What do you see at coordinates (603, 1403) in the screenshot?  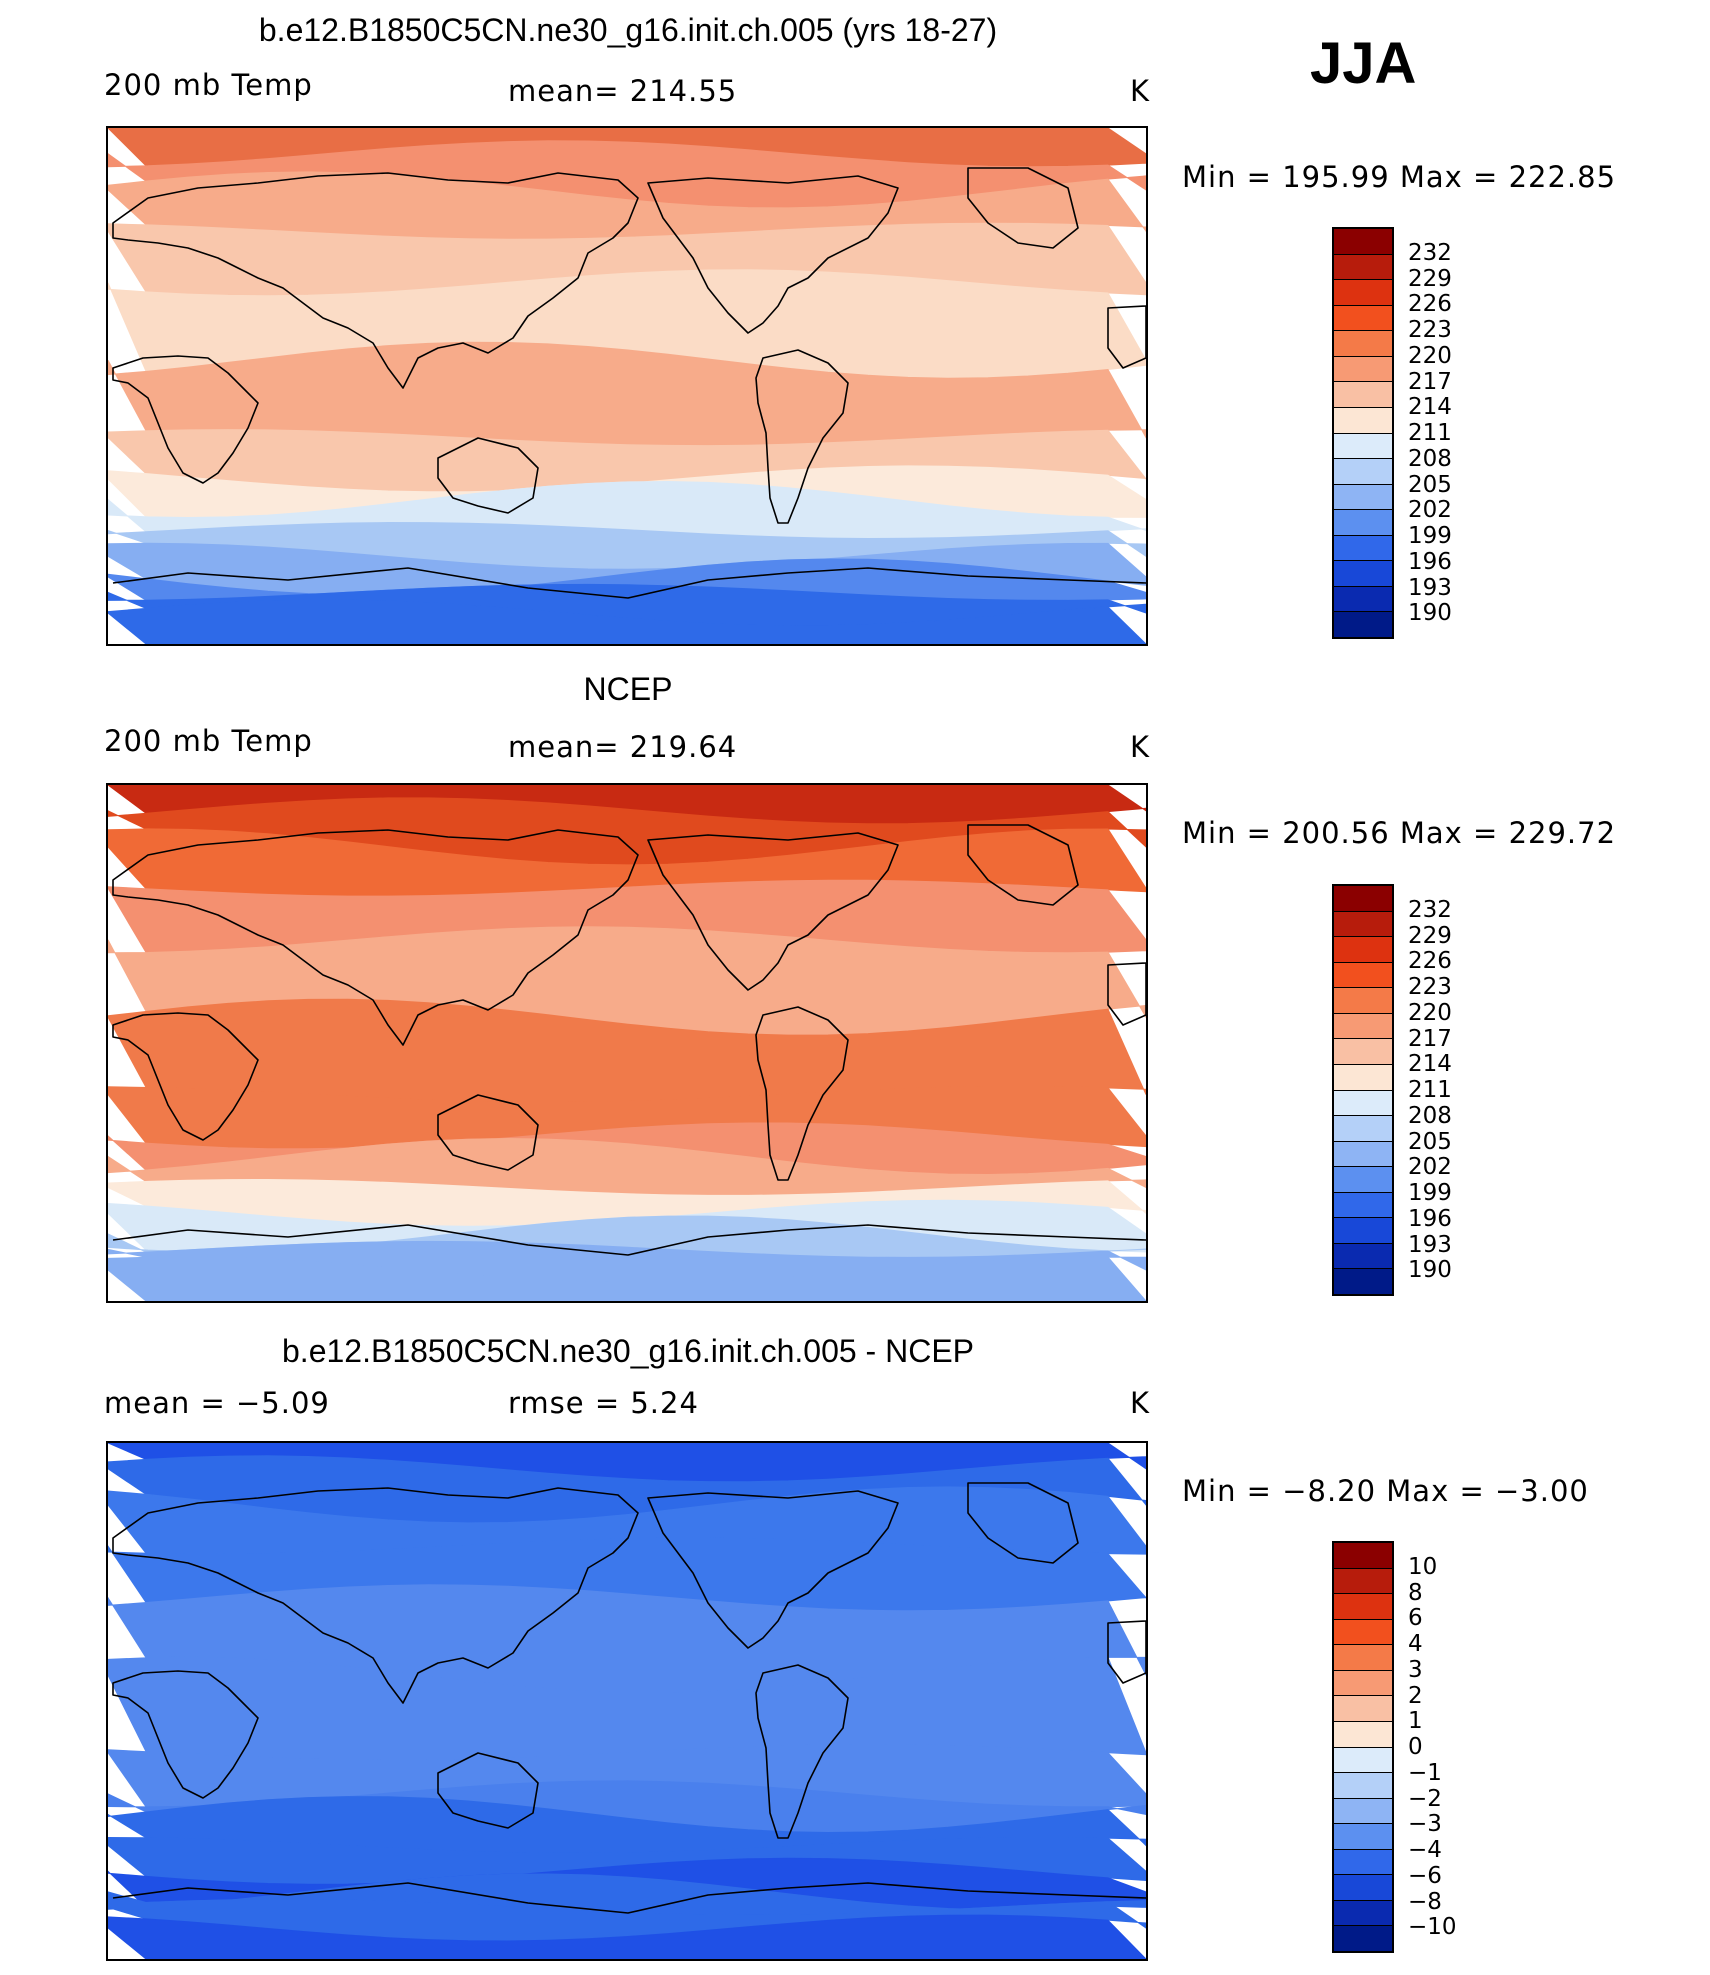 I see `panel-3-rmse-label: rmse = 5.24` at bounding box center [603, 1403].